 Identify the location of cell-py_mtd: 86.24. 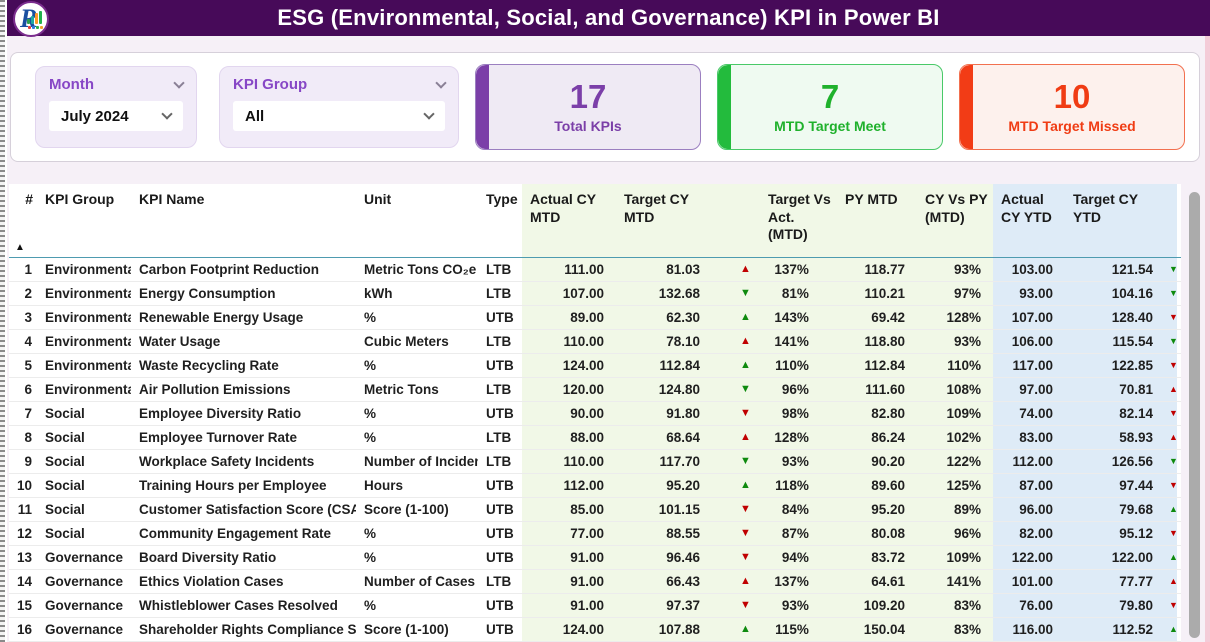
(877, 437).